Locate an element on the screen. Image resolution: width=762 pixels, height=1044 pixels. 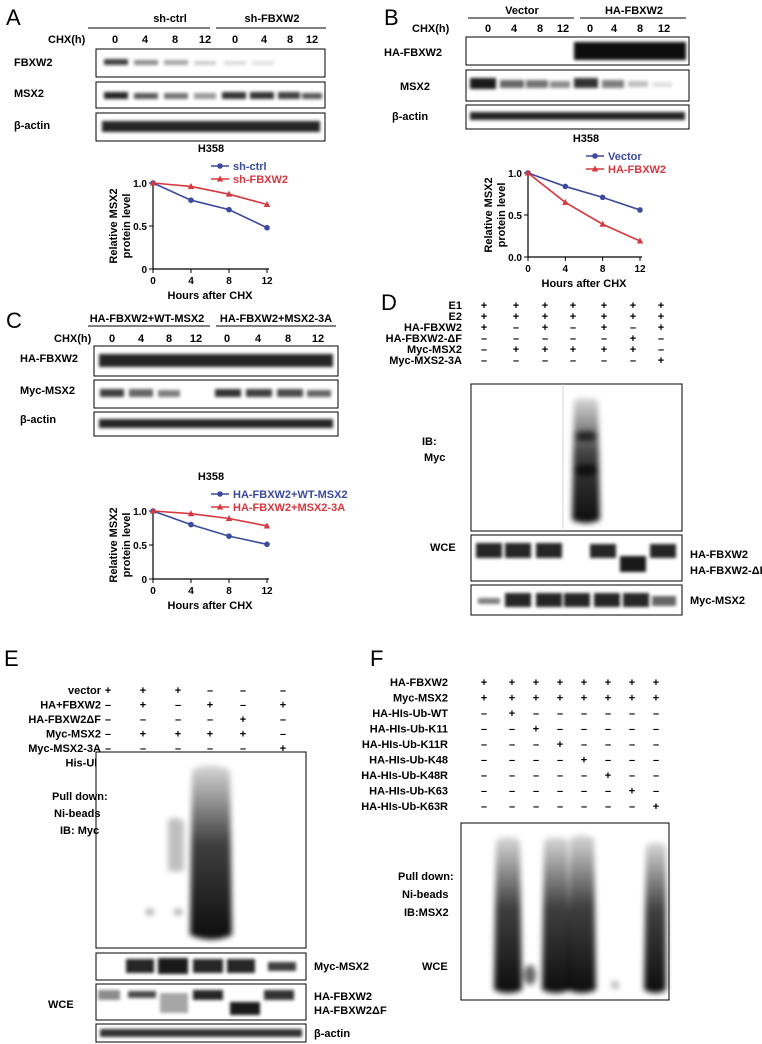
condition-label: HA-HIs-Ub-WT is located at coordinates (410, 714).